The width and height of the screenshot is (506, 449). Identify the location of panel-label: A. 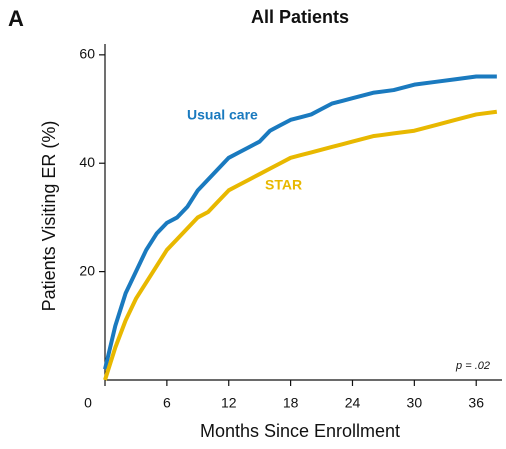
(16, 18).